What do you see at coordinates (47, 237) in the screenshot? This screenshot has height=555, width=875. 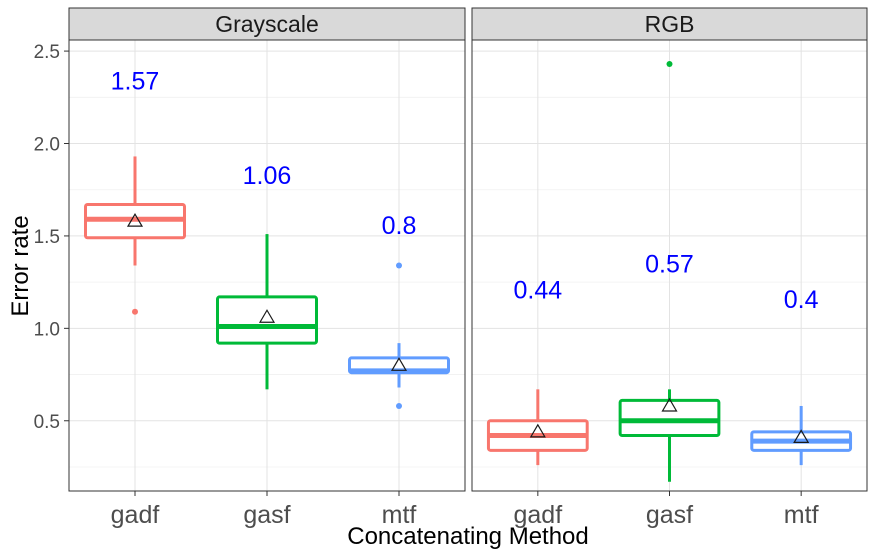 I see `y-tick-label: 1.5` at bounding box center [47, 237].